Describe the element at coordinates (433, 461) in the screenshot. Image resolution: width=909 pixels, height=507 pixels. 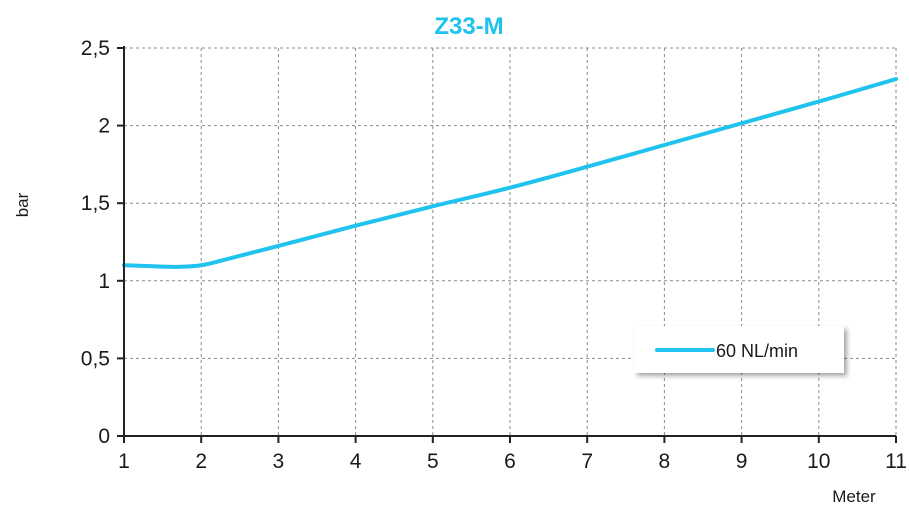
I see `x-tick-label: 5` at that location.